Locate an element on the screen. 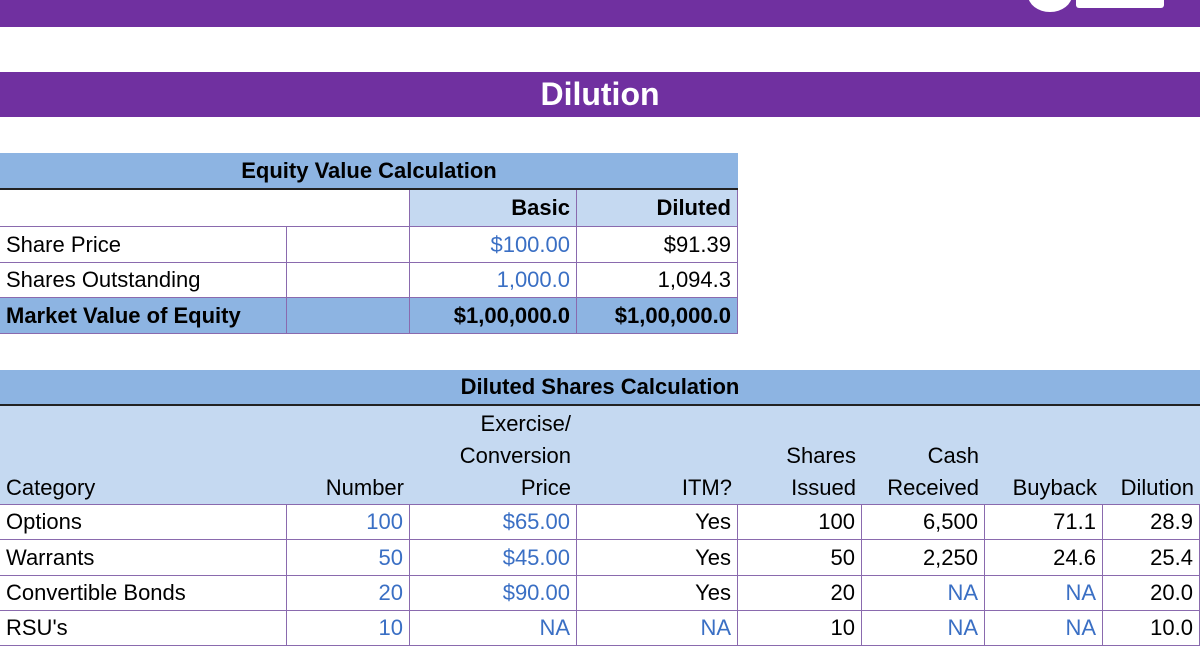 Image resolution: width=1200 pixels, height=646 pixels. row-label: Warrants is located at coordinates (143, 558).